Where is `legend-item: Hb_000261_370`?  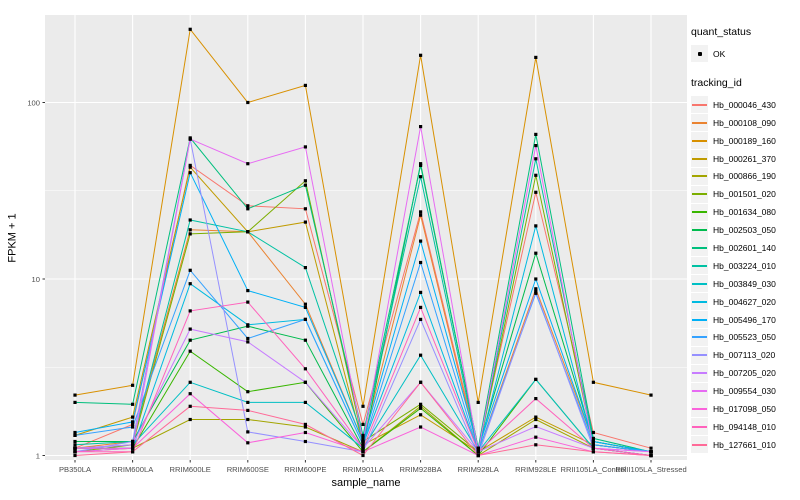 legend-item: Hb_000261_370 is located at coordinates (745, 159).